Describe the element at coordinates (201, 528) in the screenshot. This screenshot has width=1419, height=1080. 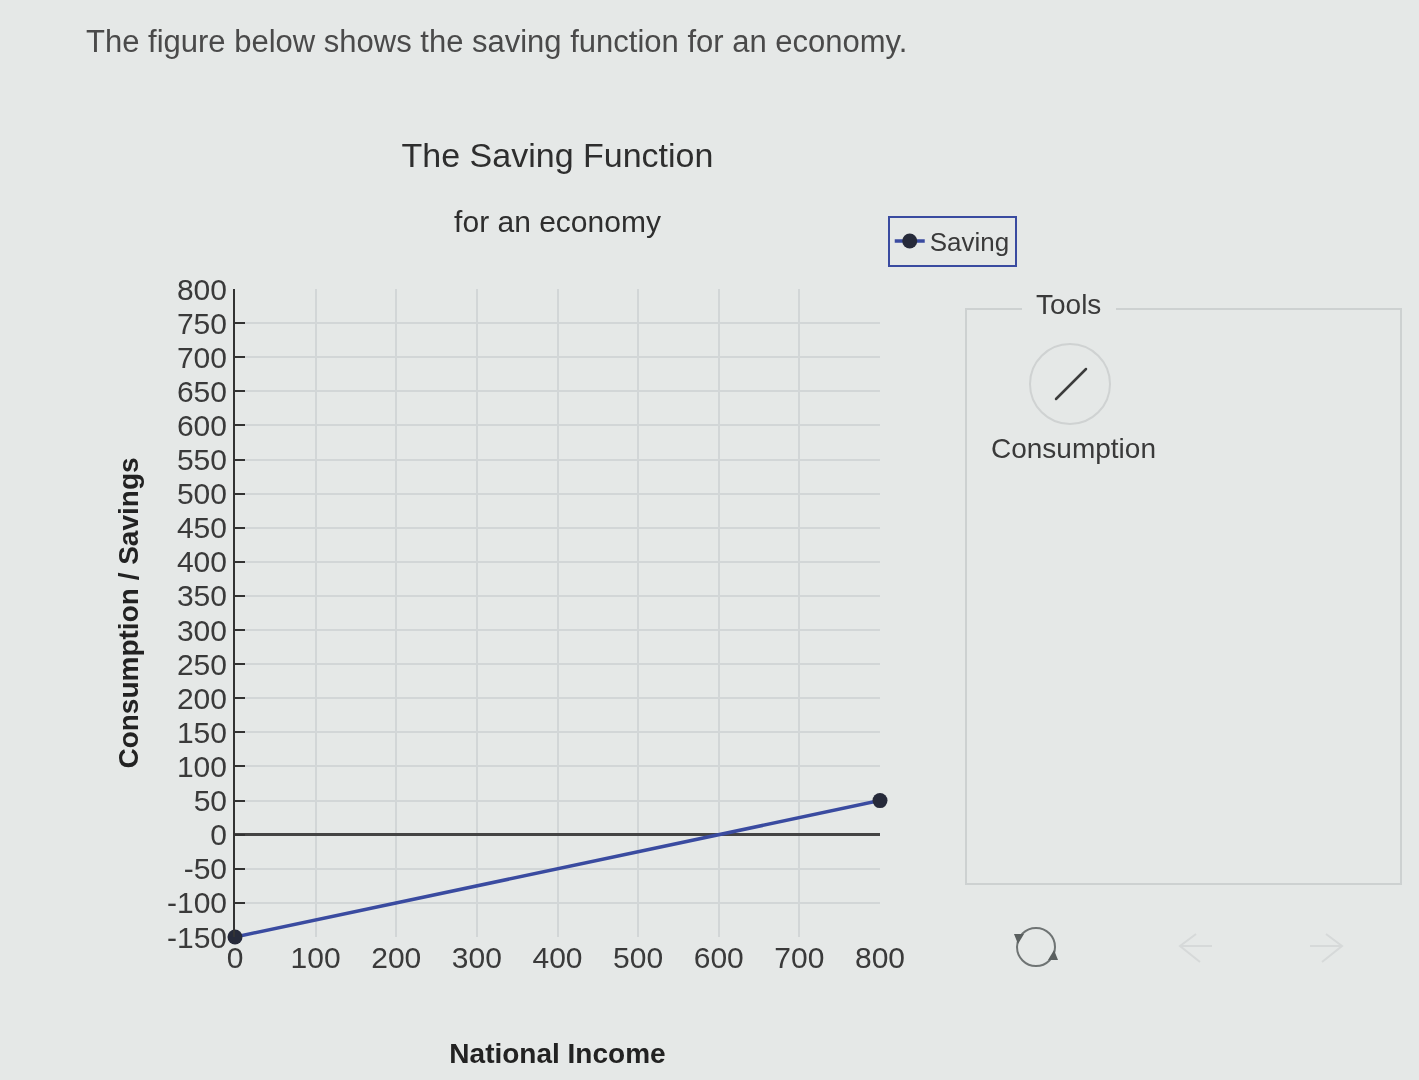
I see `y-tick-label: 450` at that location.